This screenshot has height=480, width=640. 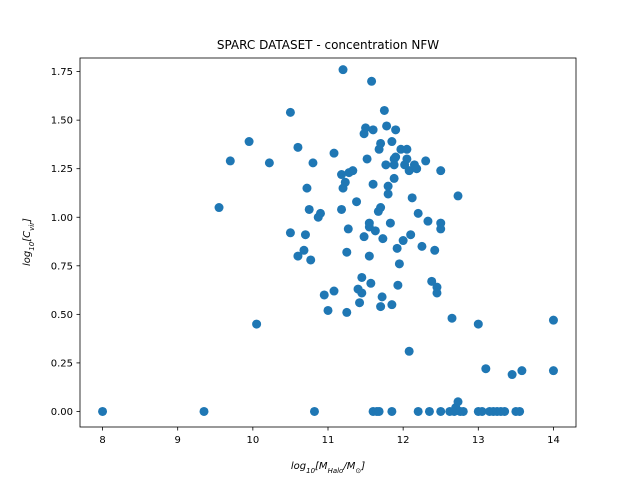 I want to click on x-tick-label: 8, so click(x=102, y=440).